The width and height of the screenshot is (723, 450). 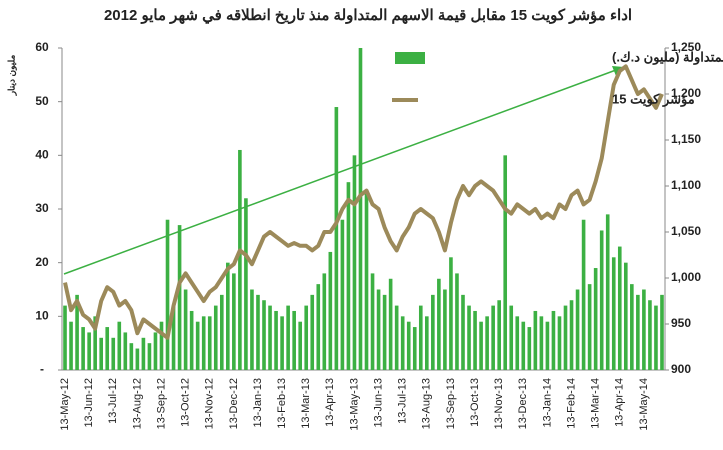 I want to click on x-tick-label: 13-Jul-13, so click(x=403, y=401).